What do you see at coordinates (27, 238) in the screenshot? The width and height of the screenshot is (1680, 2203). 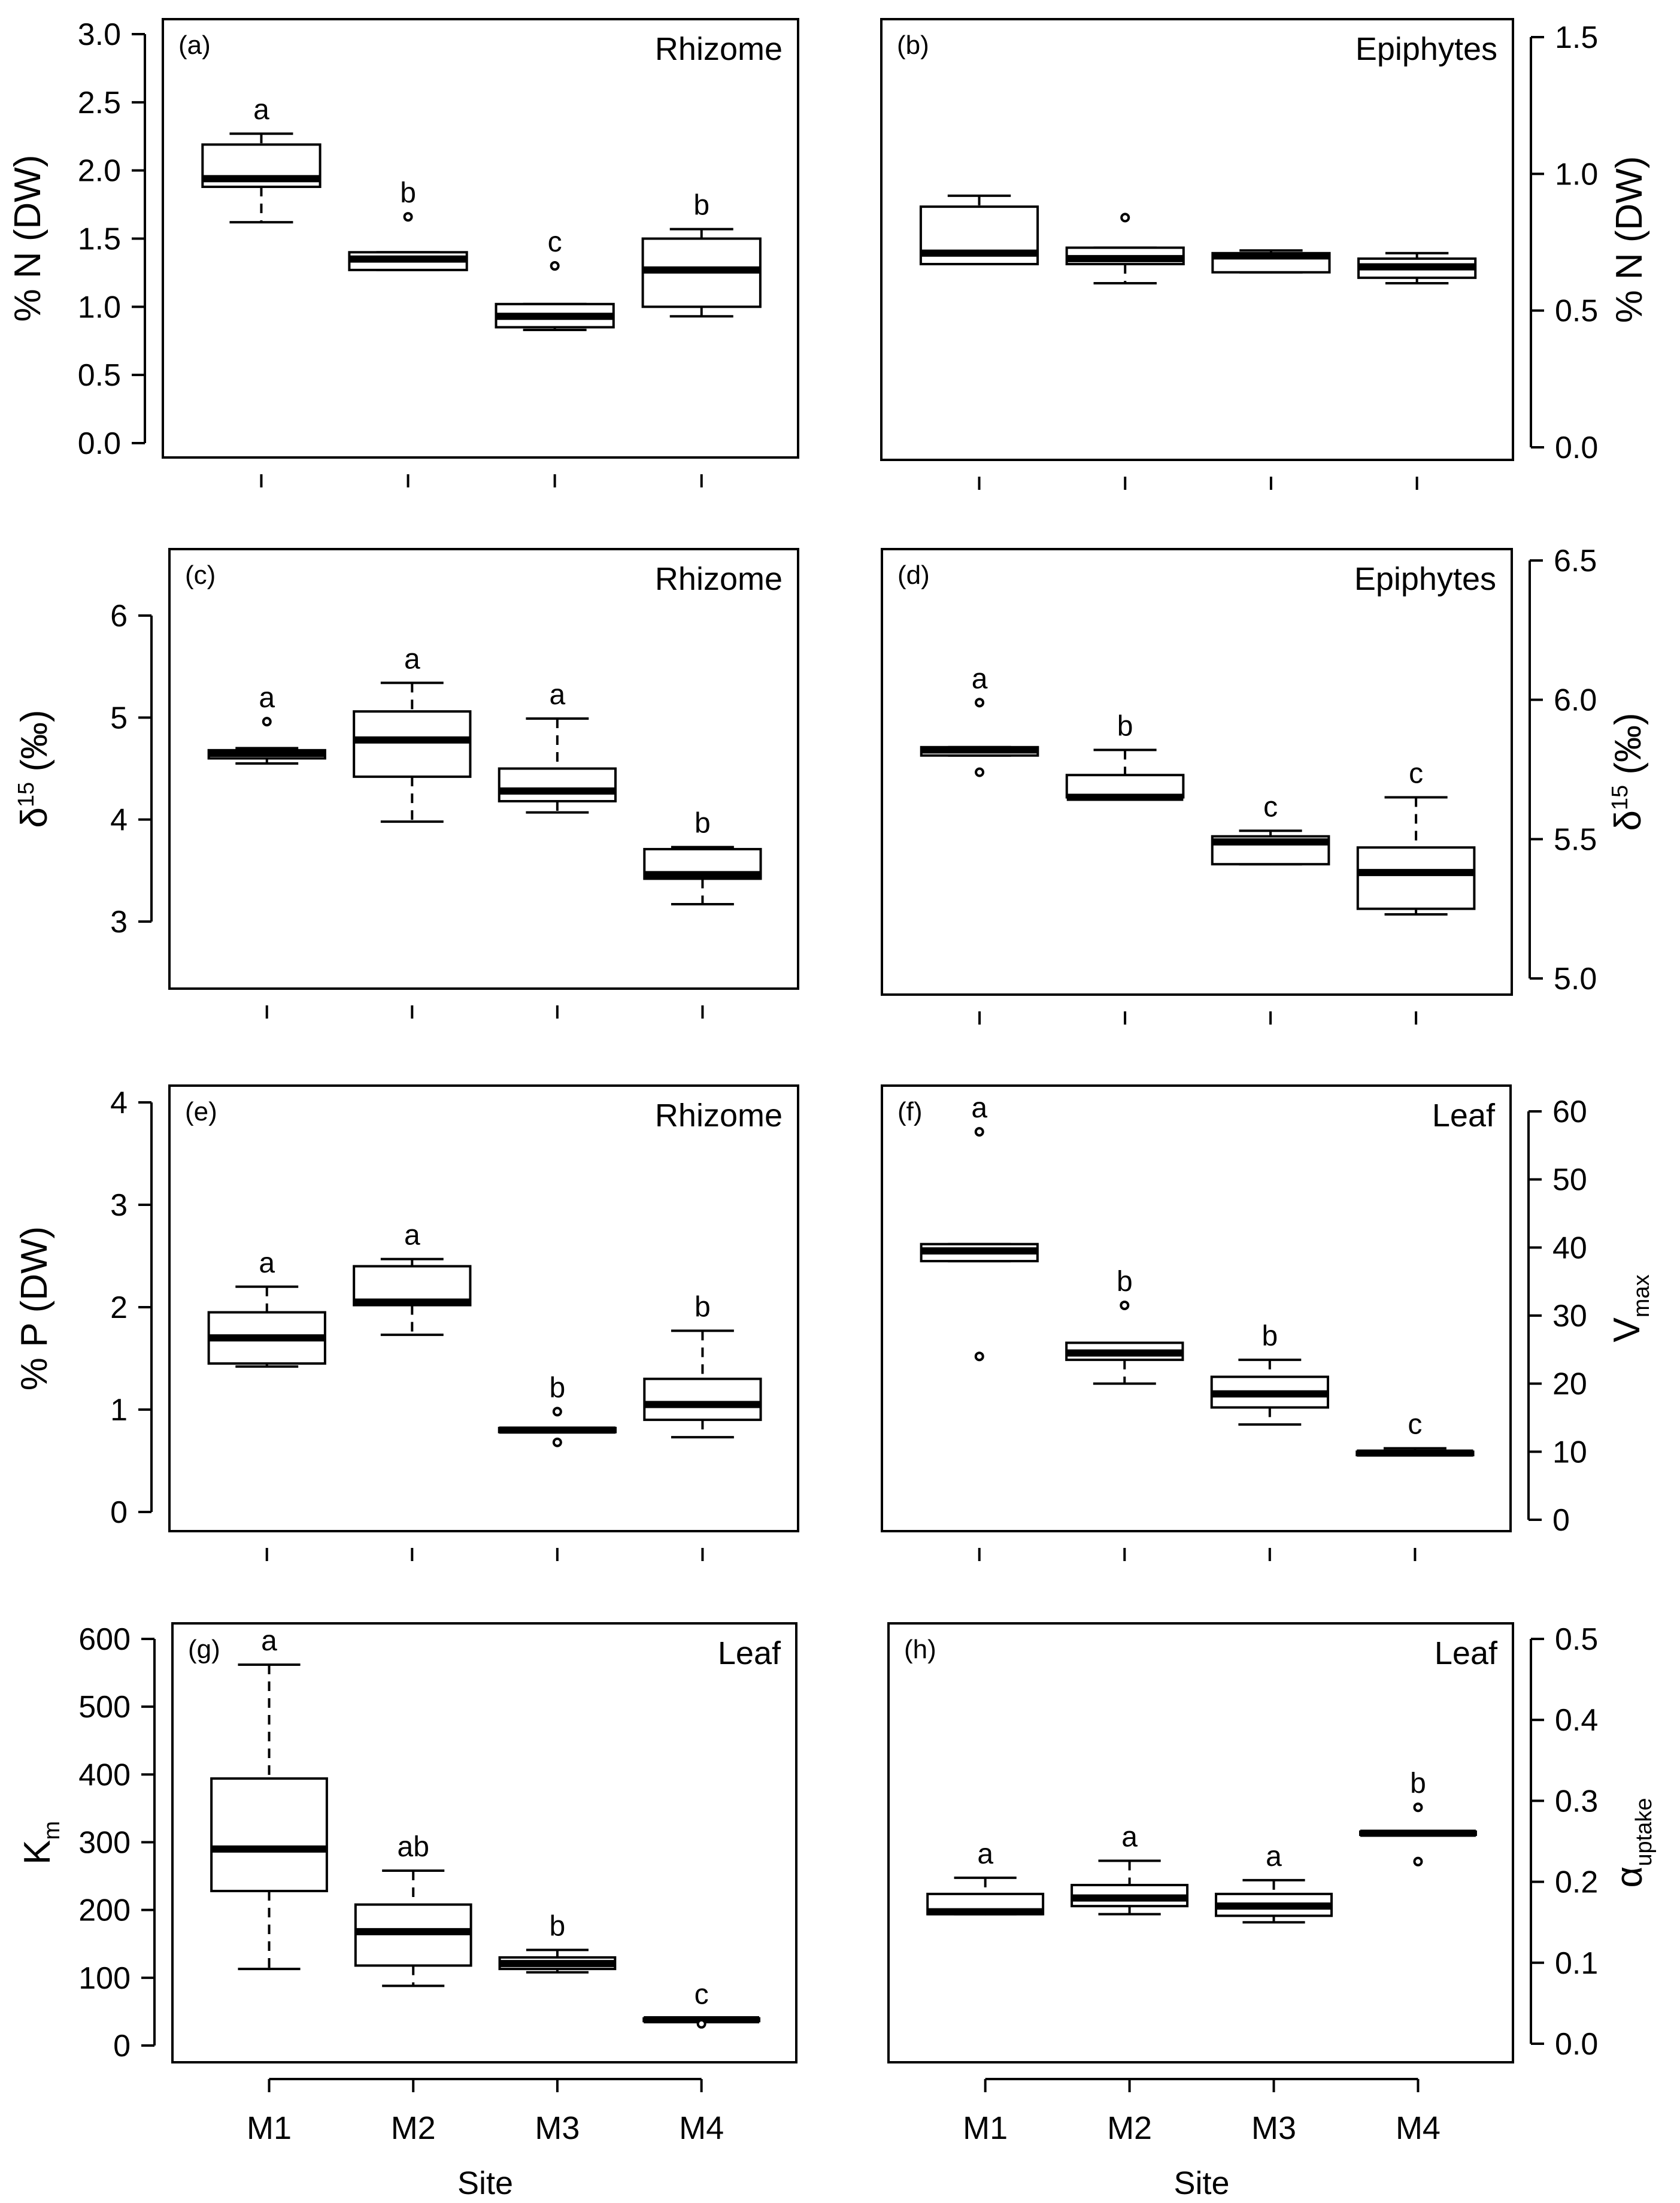 I see `y-axis-title: % N (DW)` at bounding box center [27, 238].